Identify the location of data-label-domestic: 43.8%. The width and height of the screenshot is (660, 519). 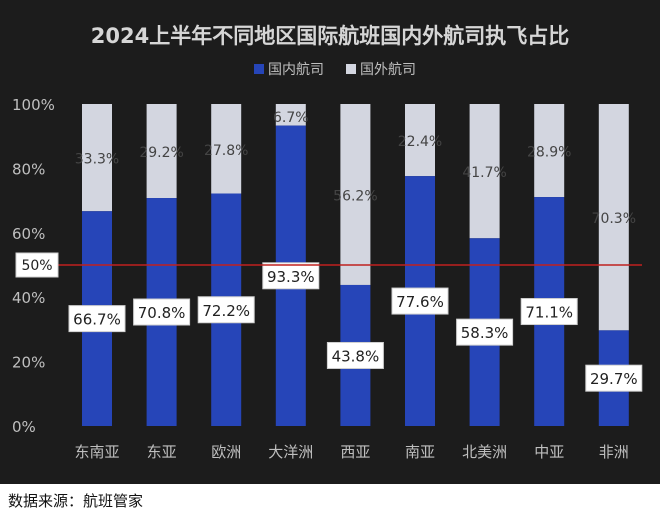
(356, 356).